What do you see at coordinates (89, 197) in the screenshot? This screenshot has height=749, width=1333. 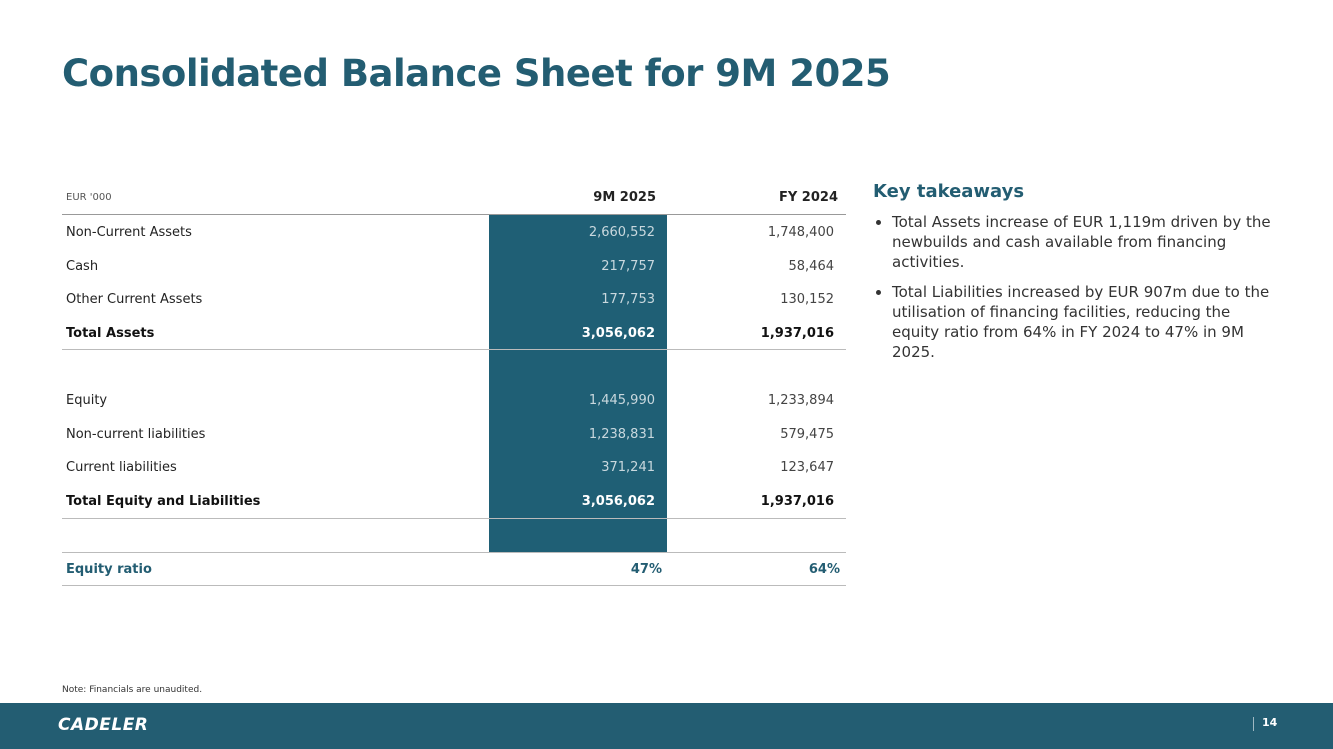 I see `unit-label: EUR '000` at bounding box center [89, 197].